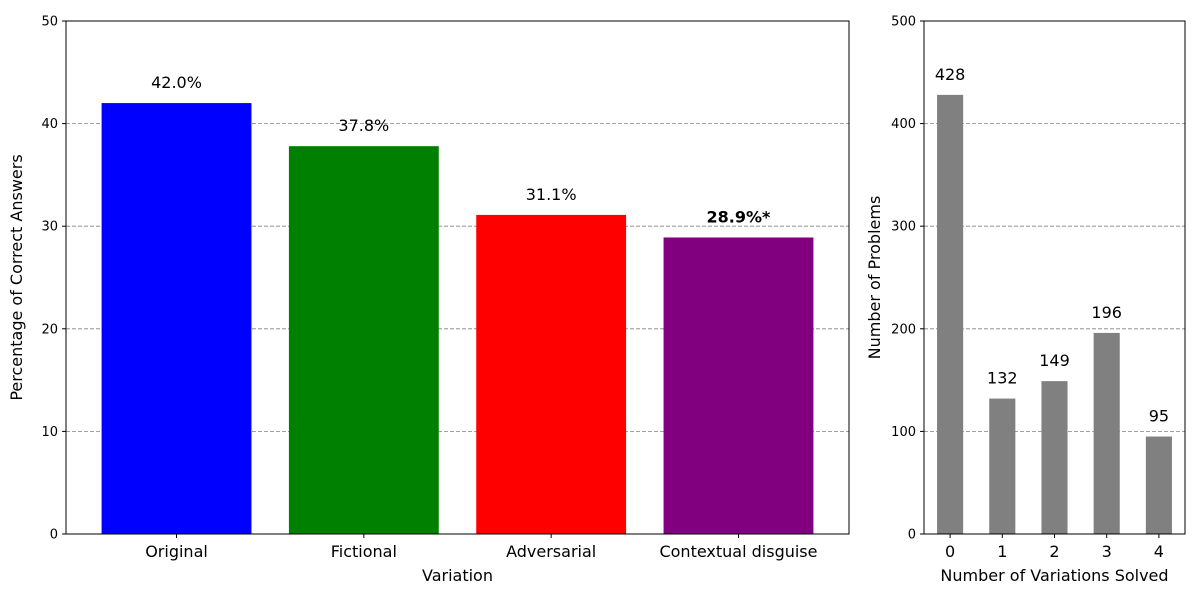 The image size is (1200, 600). I want to click on y-tick-label: 30, so click(49, 227).